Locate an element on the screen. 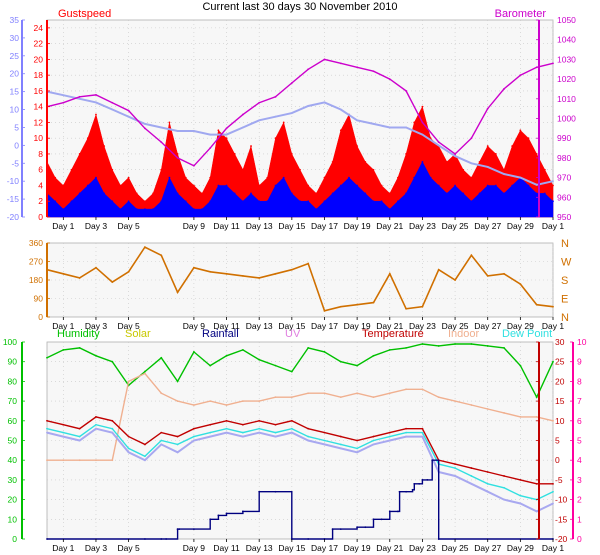 The image size is (600, 555). chart-title: Current last 30 days 30 November 2010 is located at coordinates (299, 7).